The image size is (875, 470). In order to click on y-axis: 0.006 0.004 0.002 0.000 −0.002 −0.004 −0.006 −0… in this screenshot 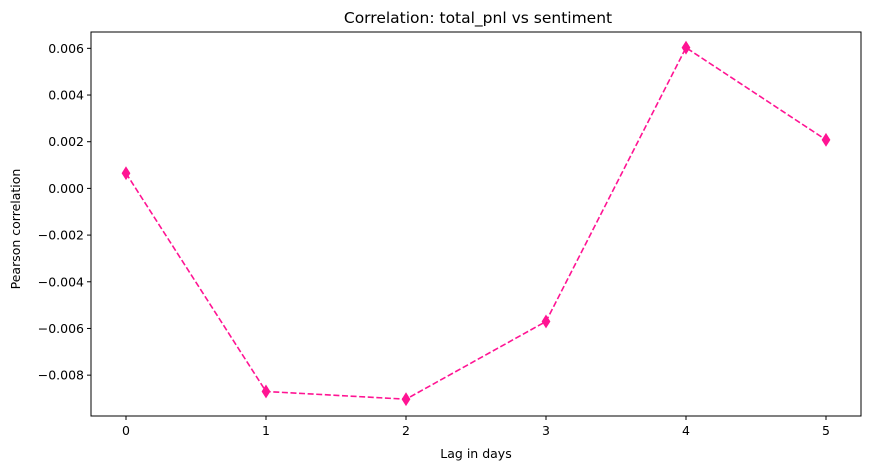, I will do `click(64, 212)`.